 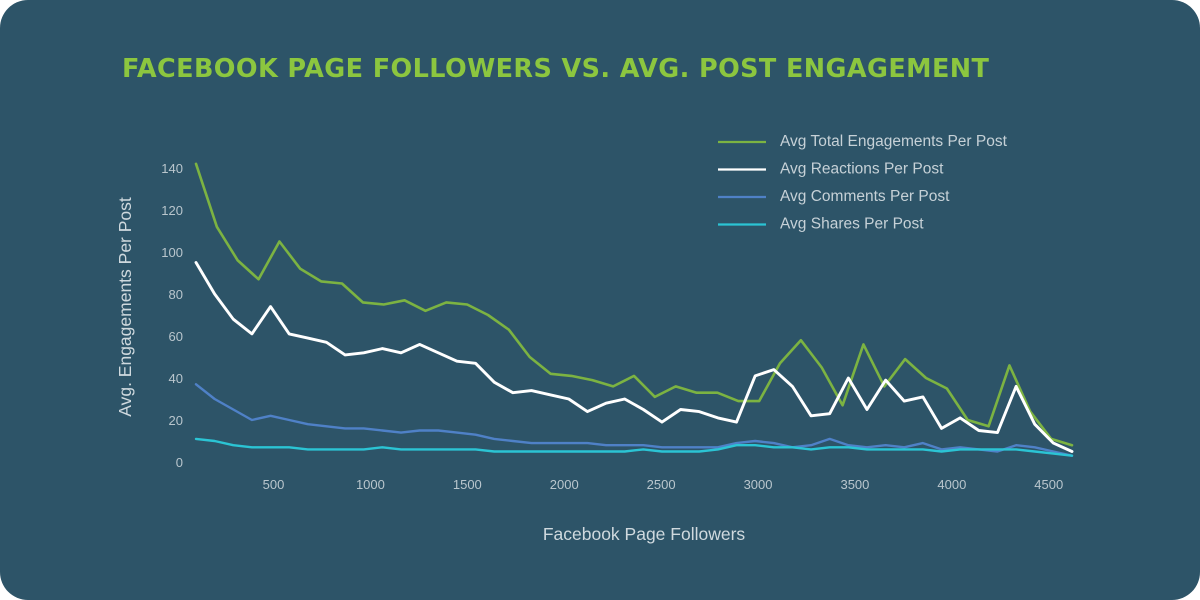 What do you see at coordinates (634, 420) in the screenshot?
I see `series-line-avg-comments-per-post` at bounding box center [634, 420].